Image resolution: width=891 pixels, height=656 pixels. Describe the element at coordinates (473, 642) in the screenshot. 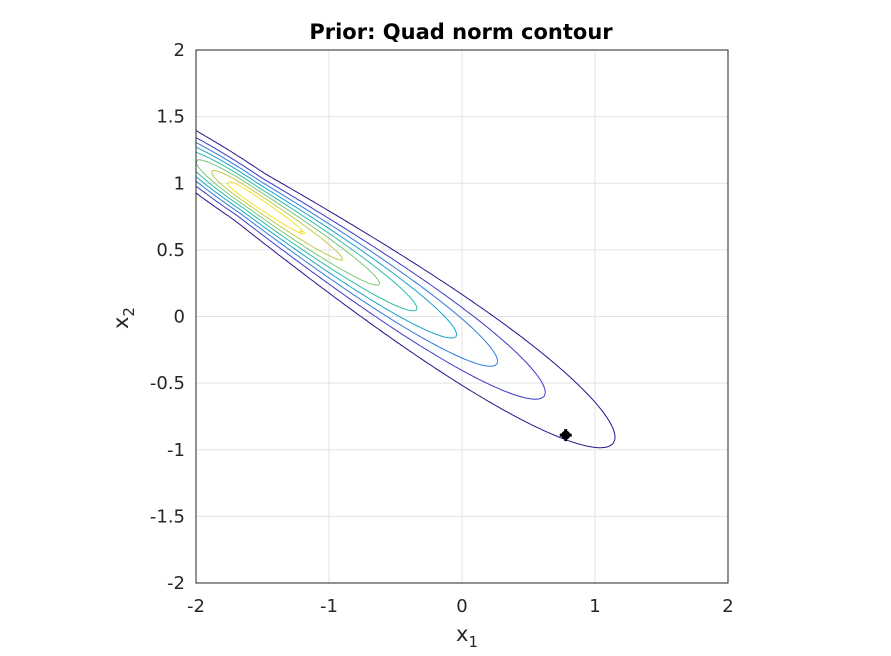

I see `x-axis-label-sub: 1` at that location.